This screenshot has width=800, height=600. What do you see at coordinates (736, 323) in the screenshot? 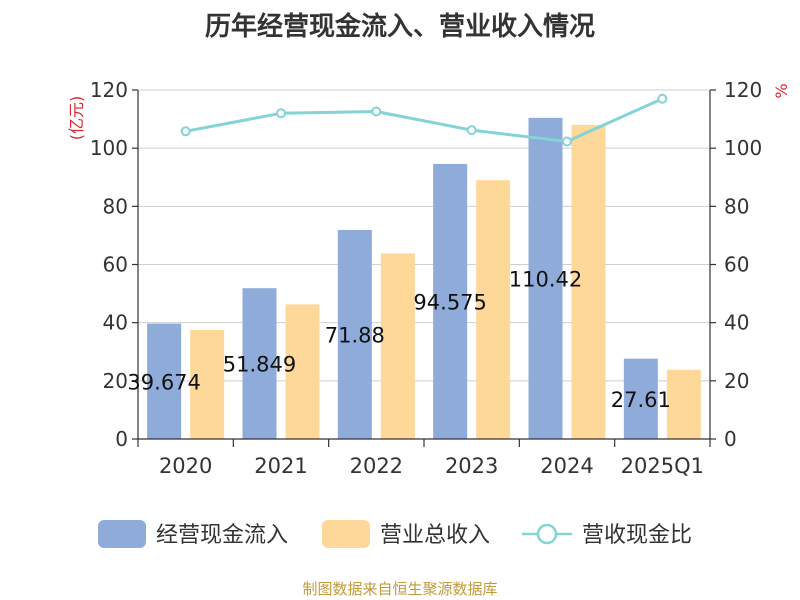
I see `right-tick-label: 40` at bounding box center [736, 323].